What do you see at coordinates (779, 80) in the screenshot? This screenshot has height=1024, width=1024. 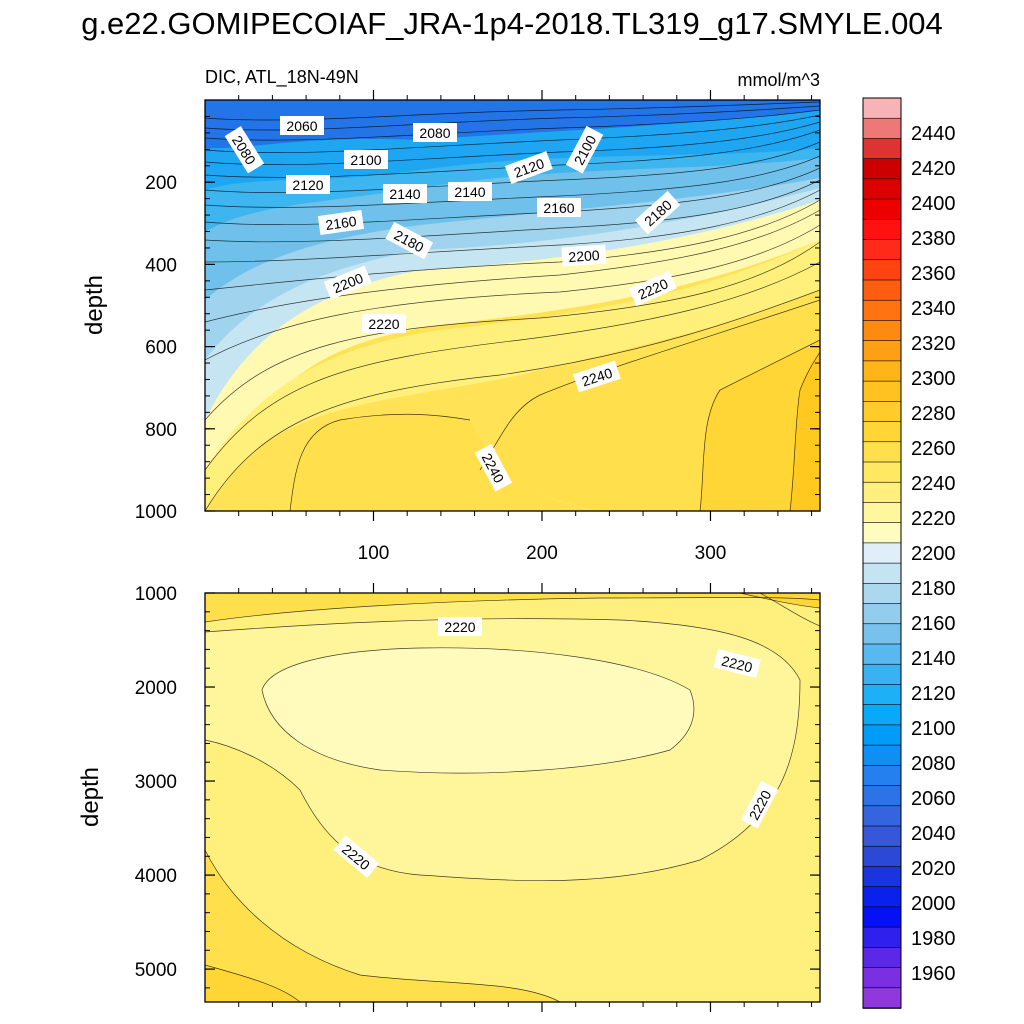 I see `upper-right-label: mmol/m^3` at bounding box center [779, 80].